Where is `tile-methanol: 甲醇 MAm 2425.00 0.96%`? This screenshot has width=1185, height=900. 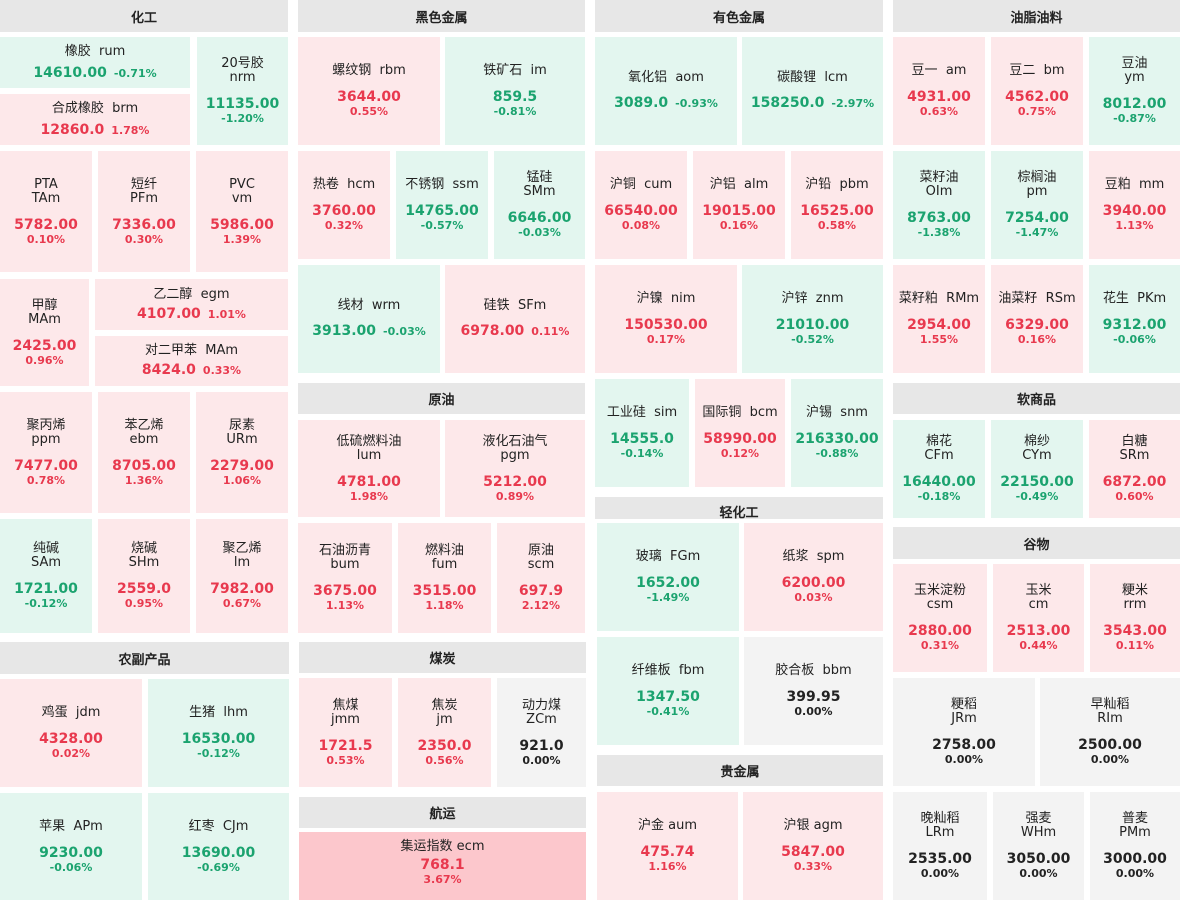 tile-methanol: 甲醇 MAm 2425.00 0.96% is located at coordinates (44, 332).